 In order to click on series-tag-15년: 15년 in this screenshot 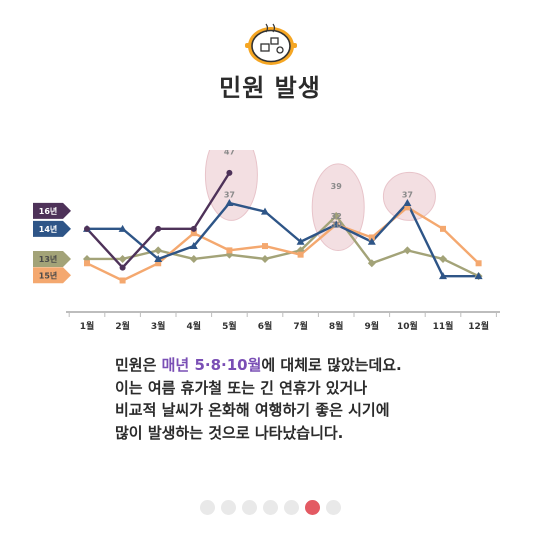, I will do `click(52, 275)`.